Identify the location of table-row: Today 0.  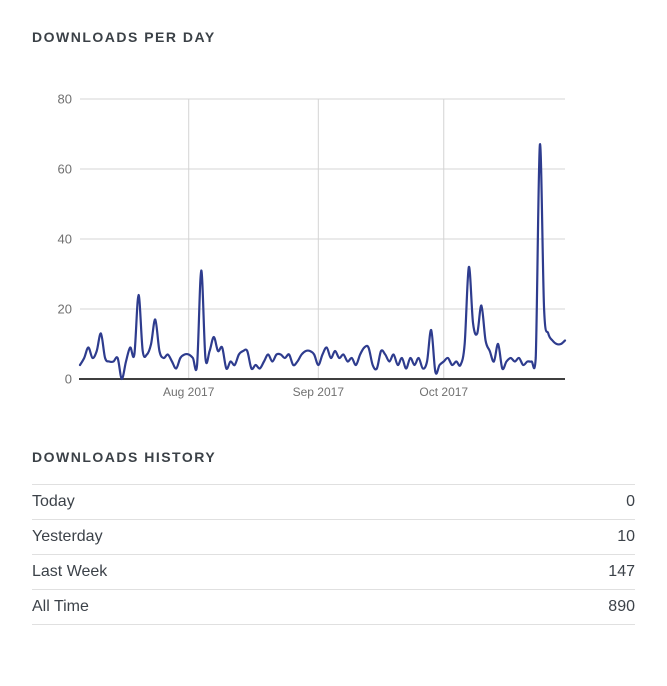
(333, 502).